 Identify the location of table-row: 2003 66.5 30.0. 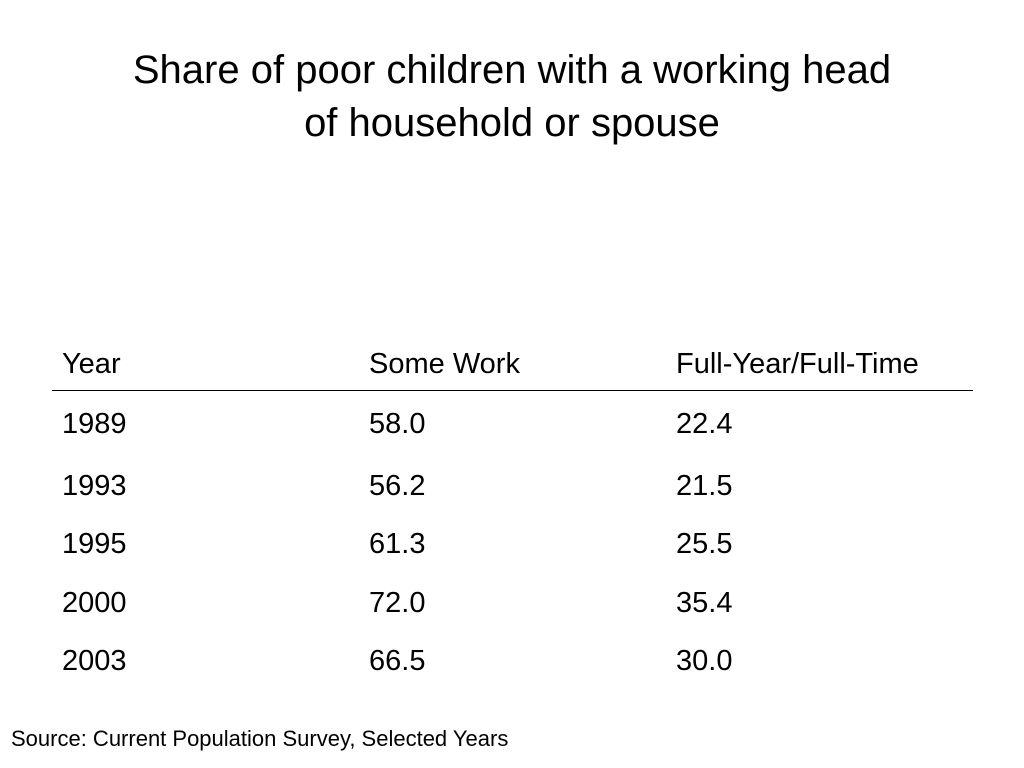
(512, 662).